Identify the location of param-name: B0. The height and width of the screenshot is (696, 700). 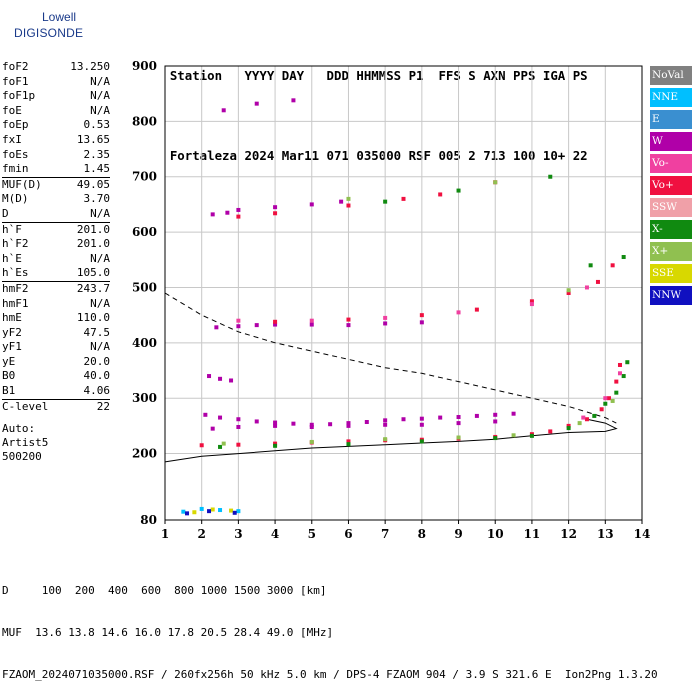
(9, 376).